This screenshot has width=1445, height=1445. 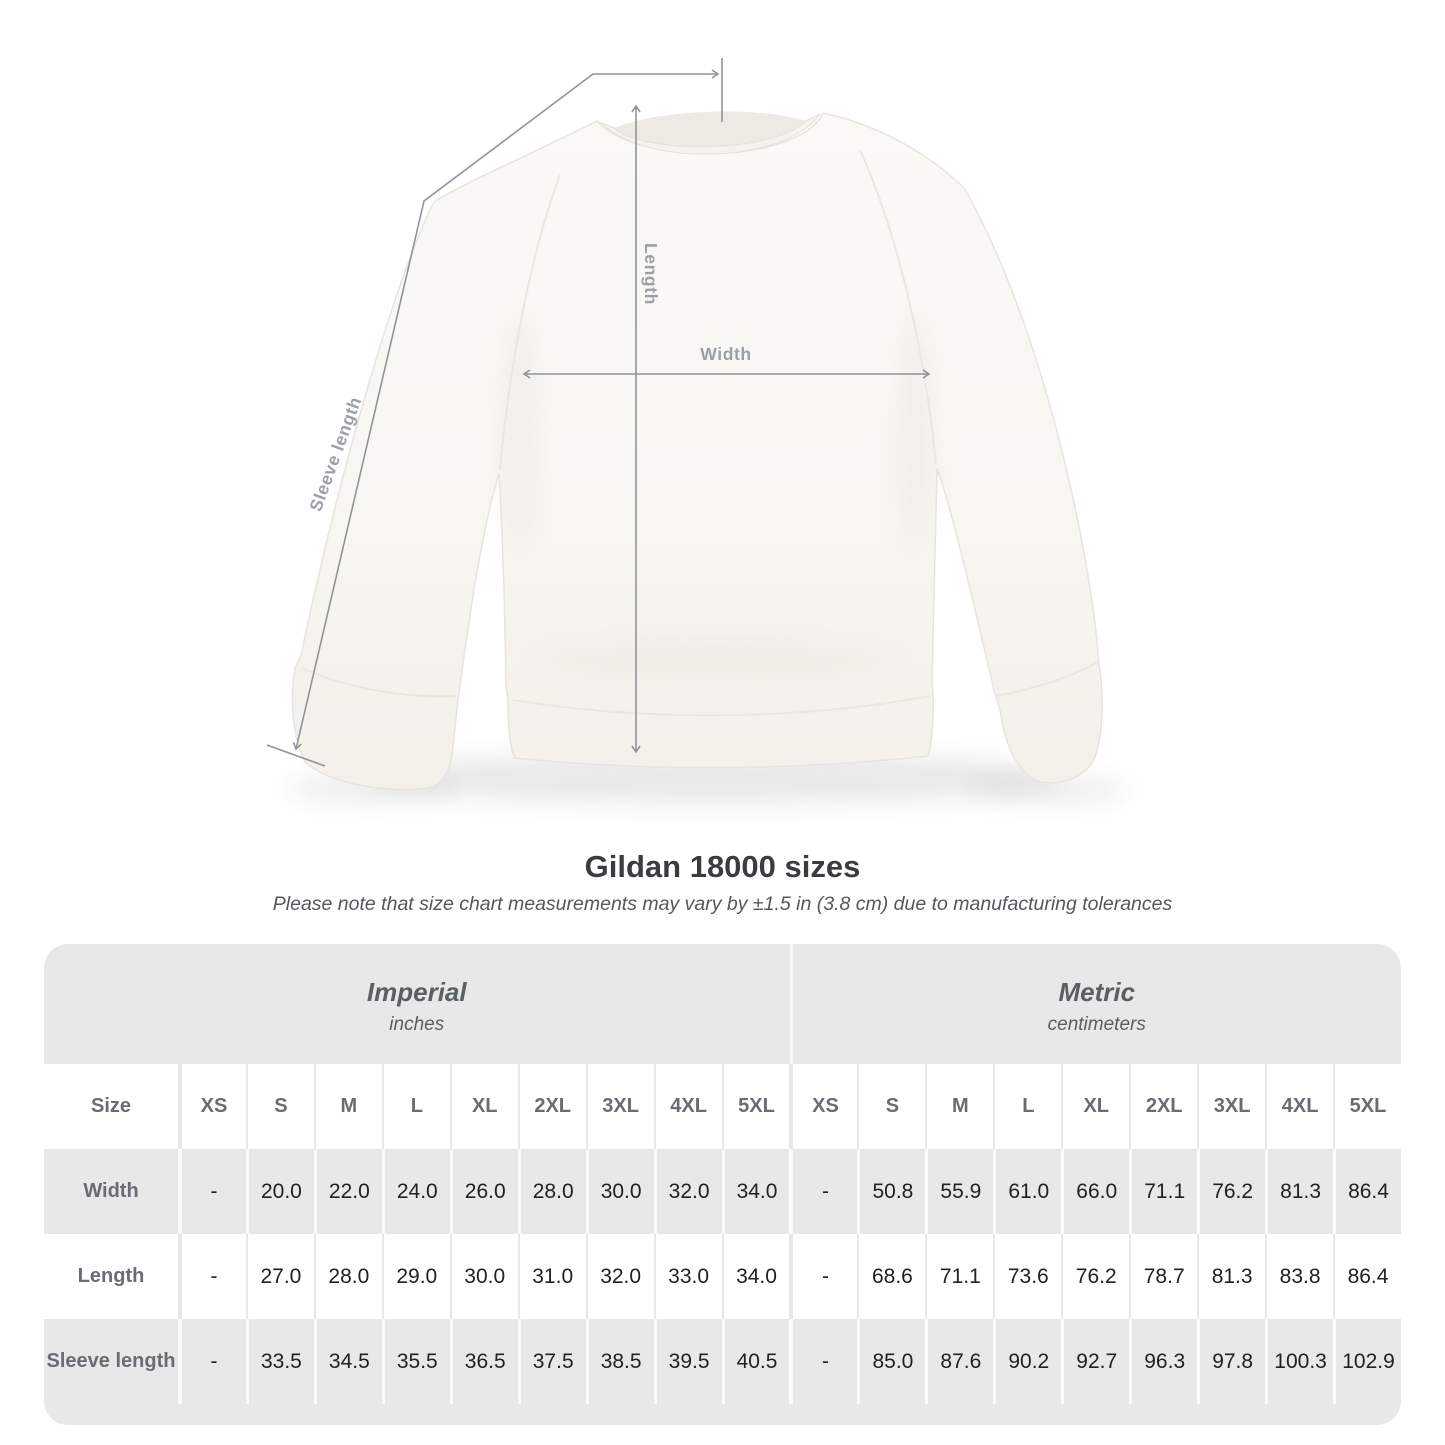 I want to click on width-value-cell: 34.0, so click(x=755, y=1191).